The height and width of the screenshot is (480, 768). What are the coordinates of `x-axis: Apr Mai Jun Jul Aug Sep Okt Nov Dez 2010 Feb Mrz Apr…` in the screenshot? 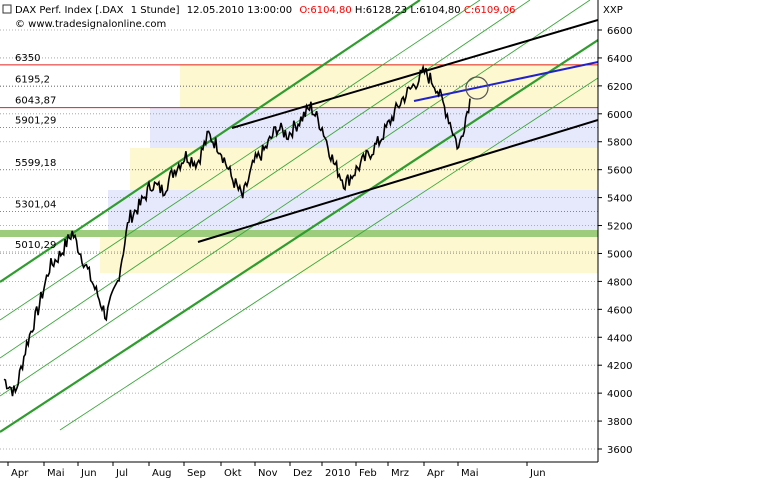 It's located at (276, 470).